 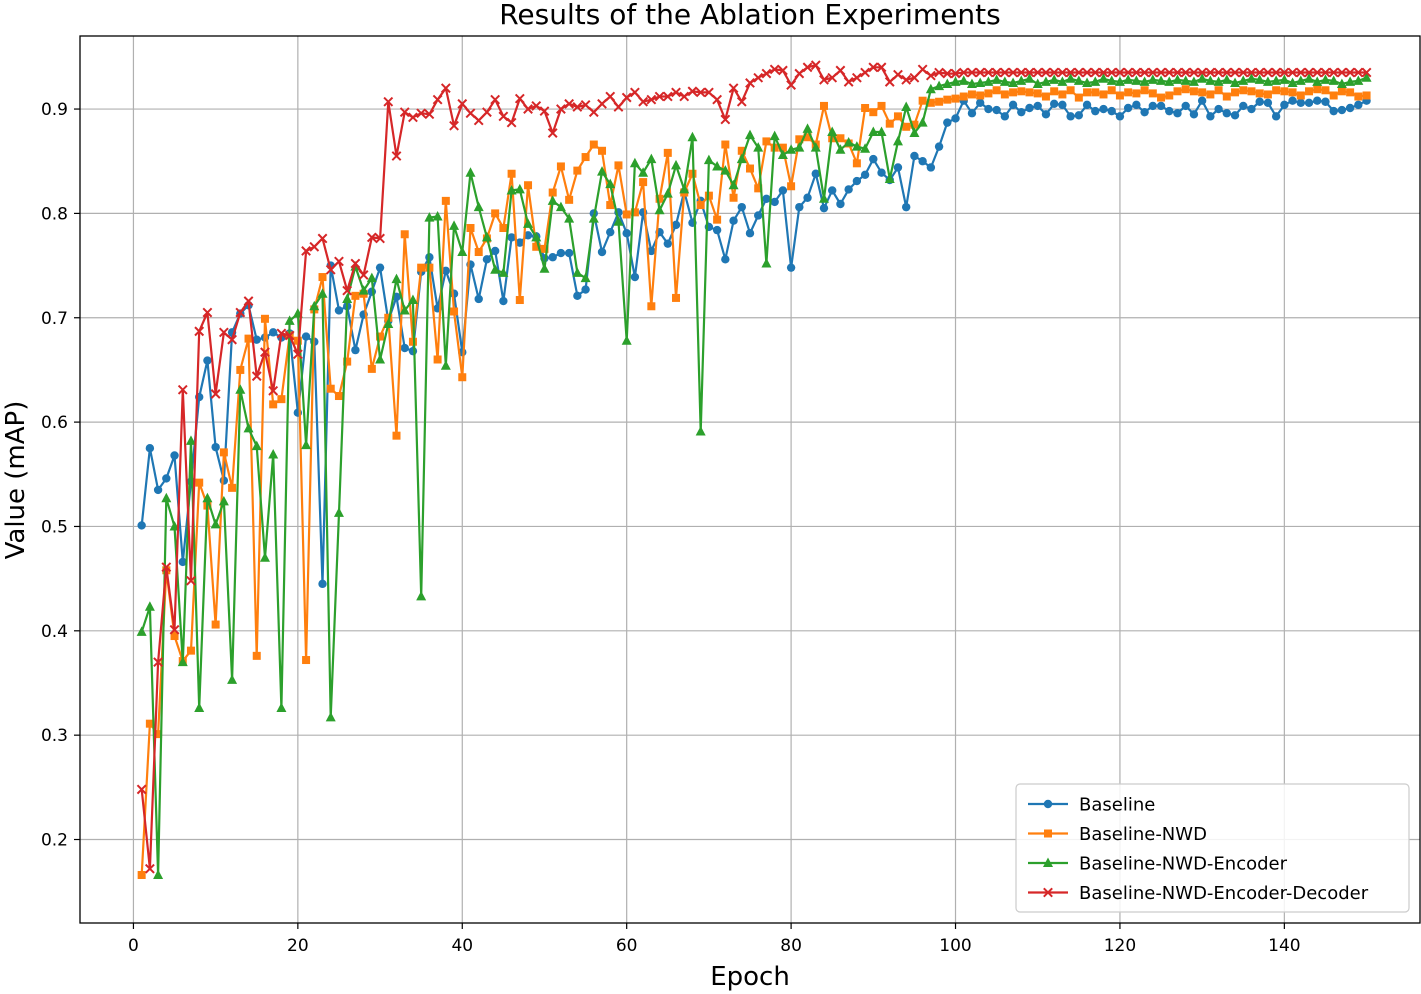 I want to click on y-tick-label: 0.2, so click(x=54, y=841).